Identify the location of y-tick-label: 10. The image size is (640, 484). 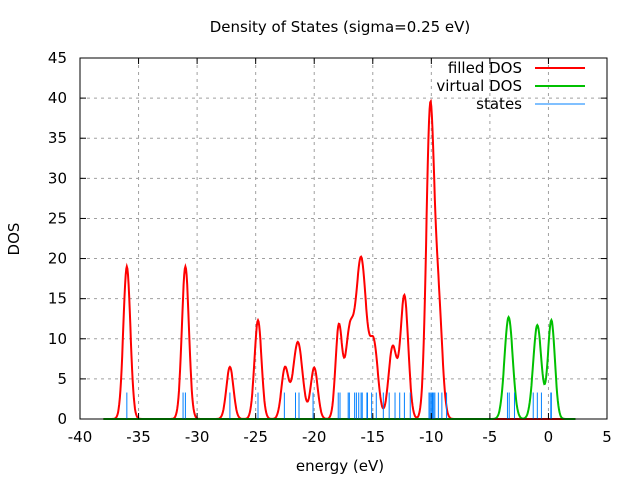
(57, 339).